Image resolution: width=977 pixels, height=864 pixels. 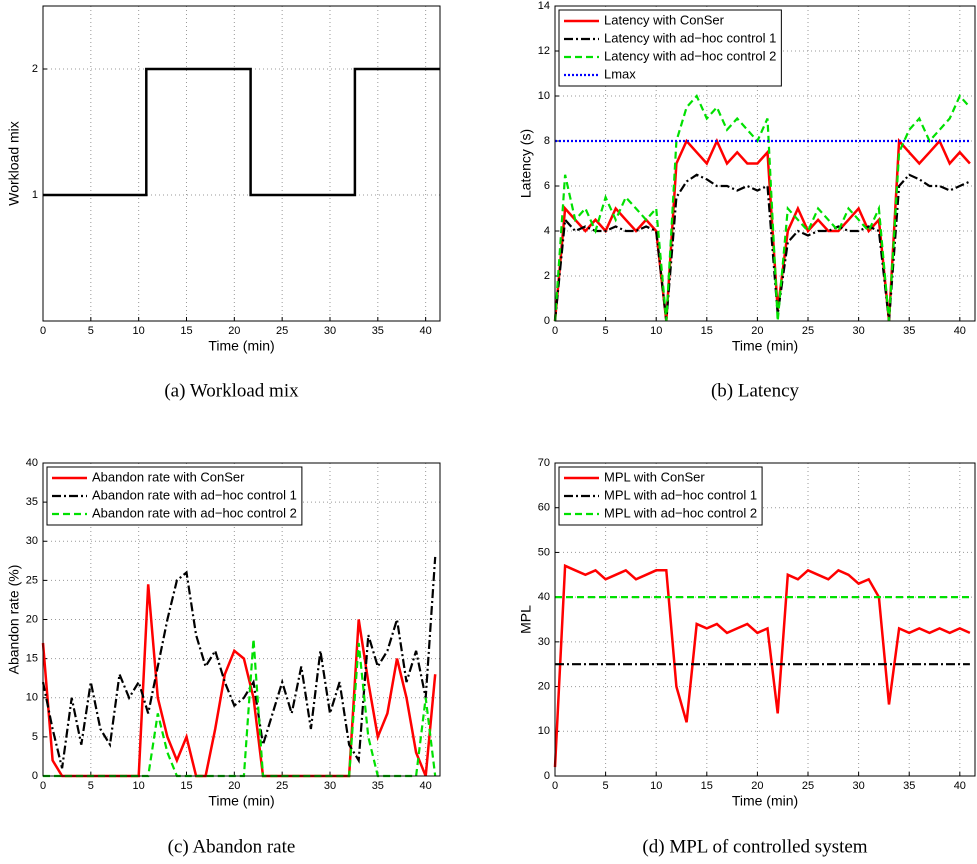 I want to click on y-tick-label: 50, so click(x=544, y=552).